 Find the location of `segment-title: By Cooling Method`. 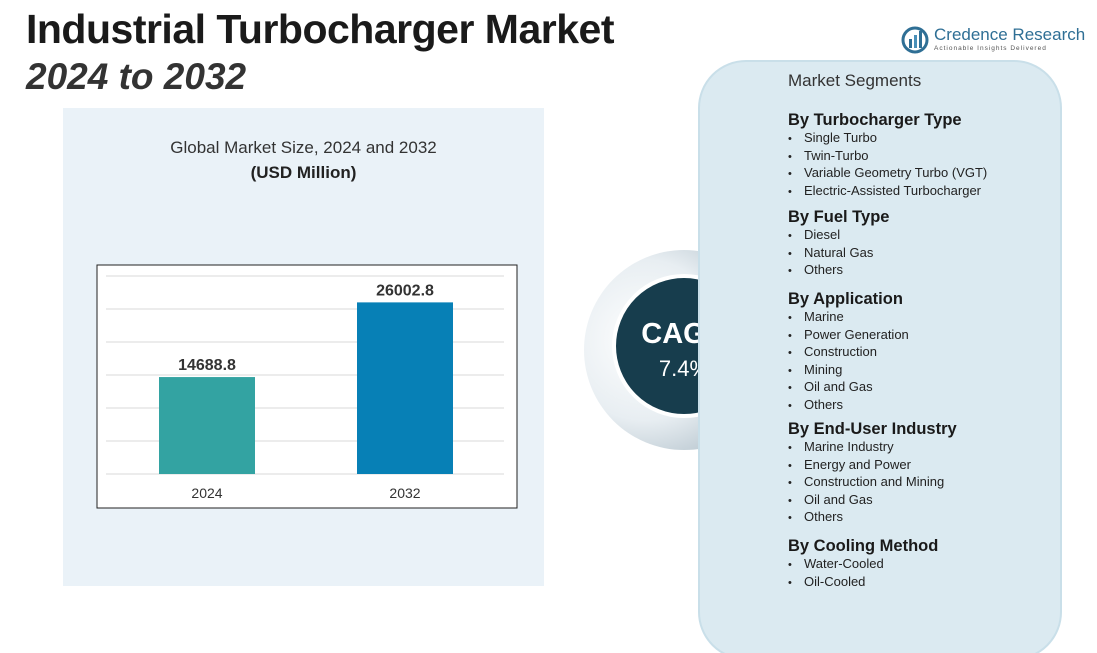

segment-title: By Cooling Method is located at coordinates (863, 546).